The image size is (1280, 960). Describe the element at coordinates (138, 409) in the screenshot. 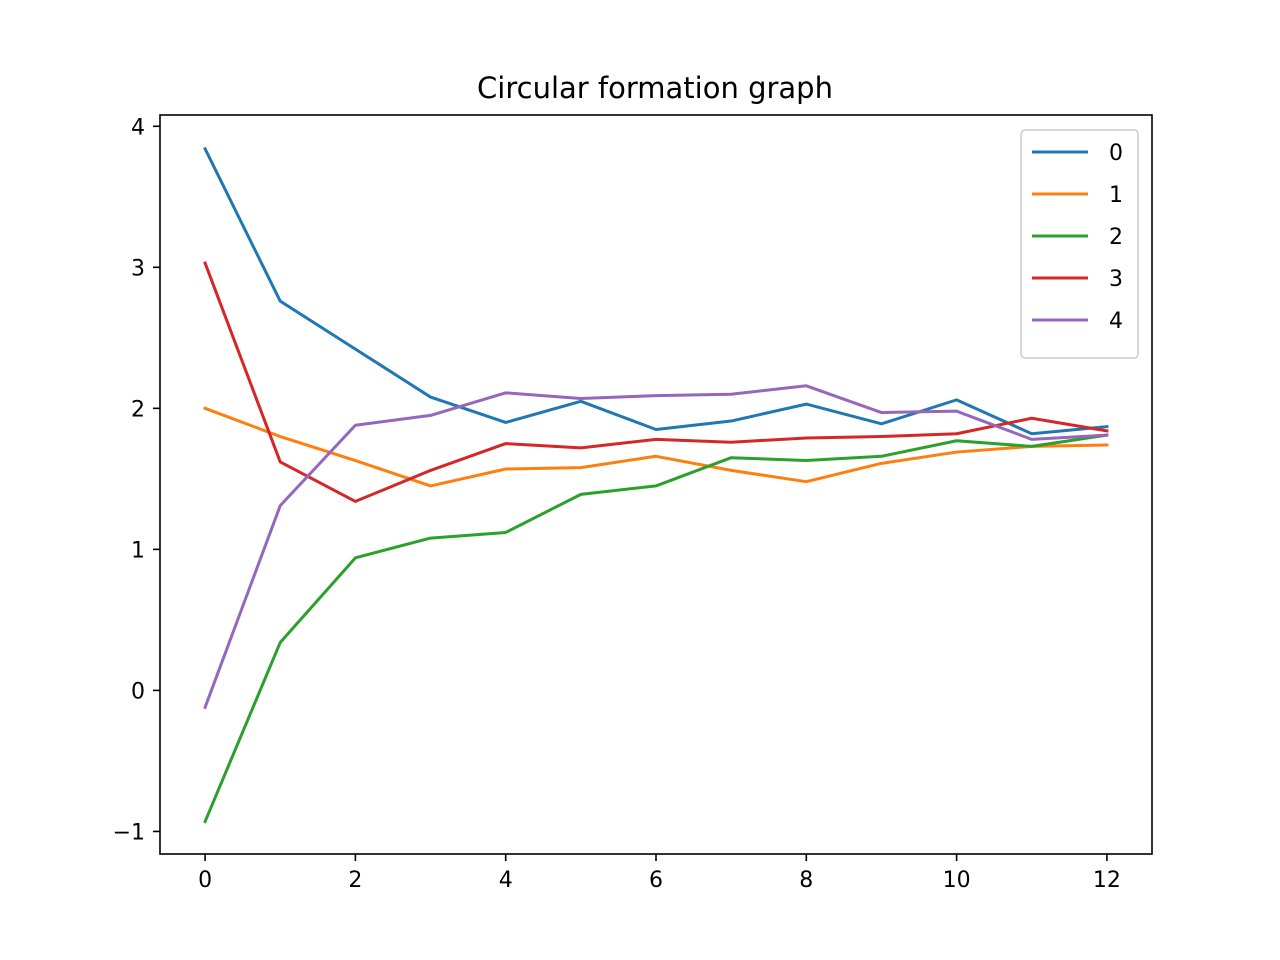

I see `y-tick-label: 2` at that location.